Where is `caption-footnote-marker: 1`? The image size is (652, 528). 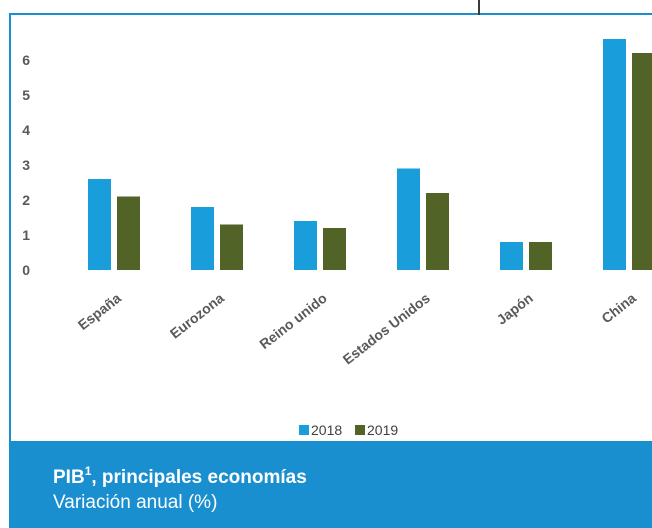 caption-footnote-marker: 1 is located at coordinates (88, 471).